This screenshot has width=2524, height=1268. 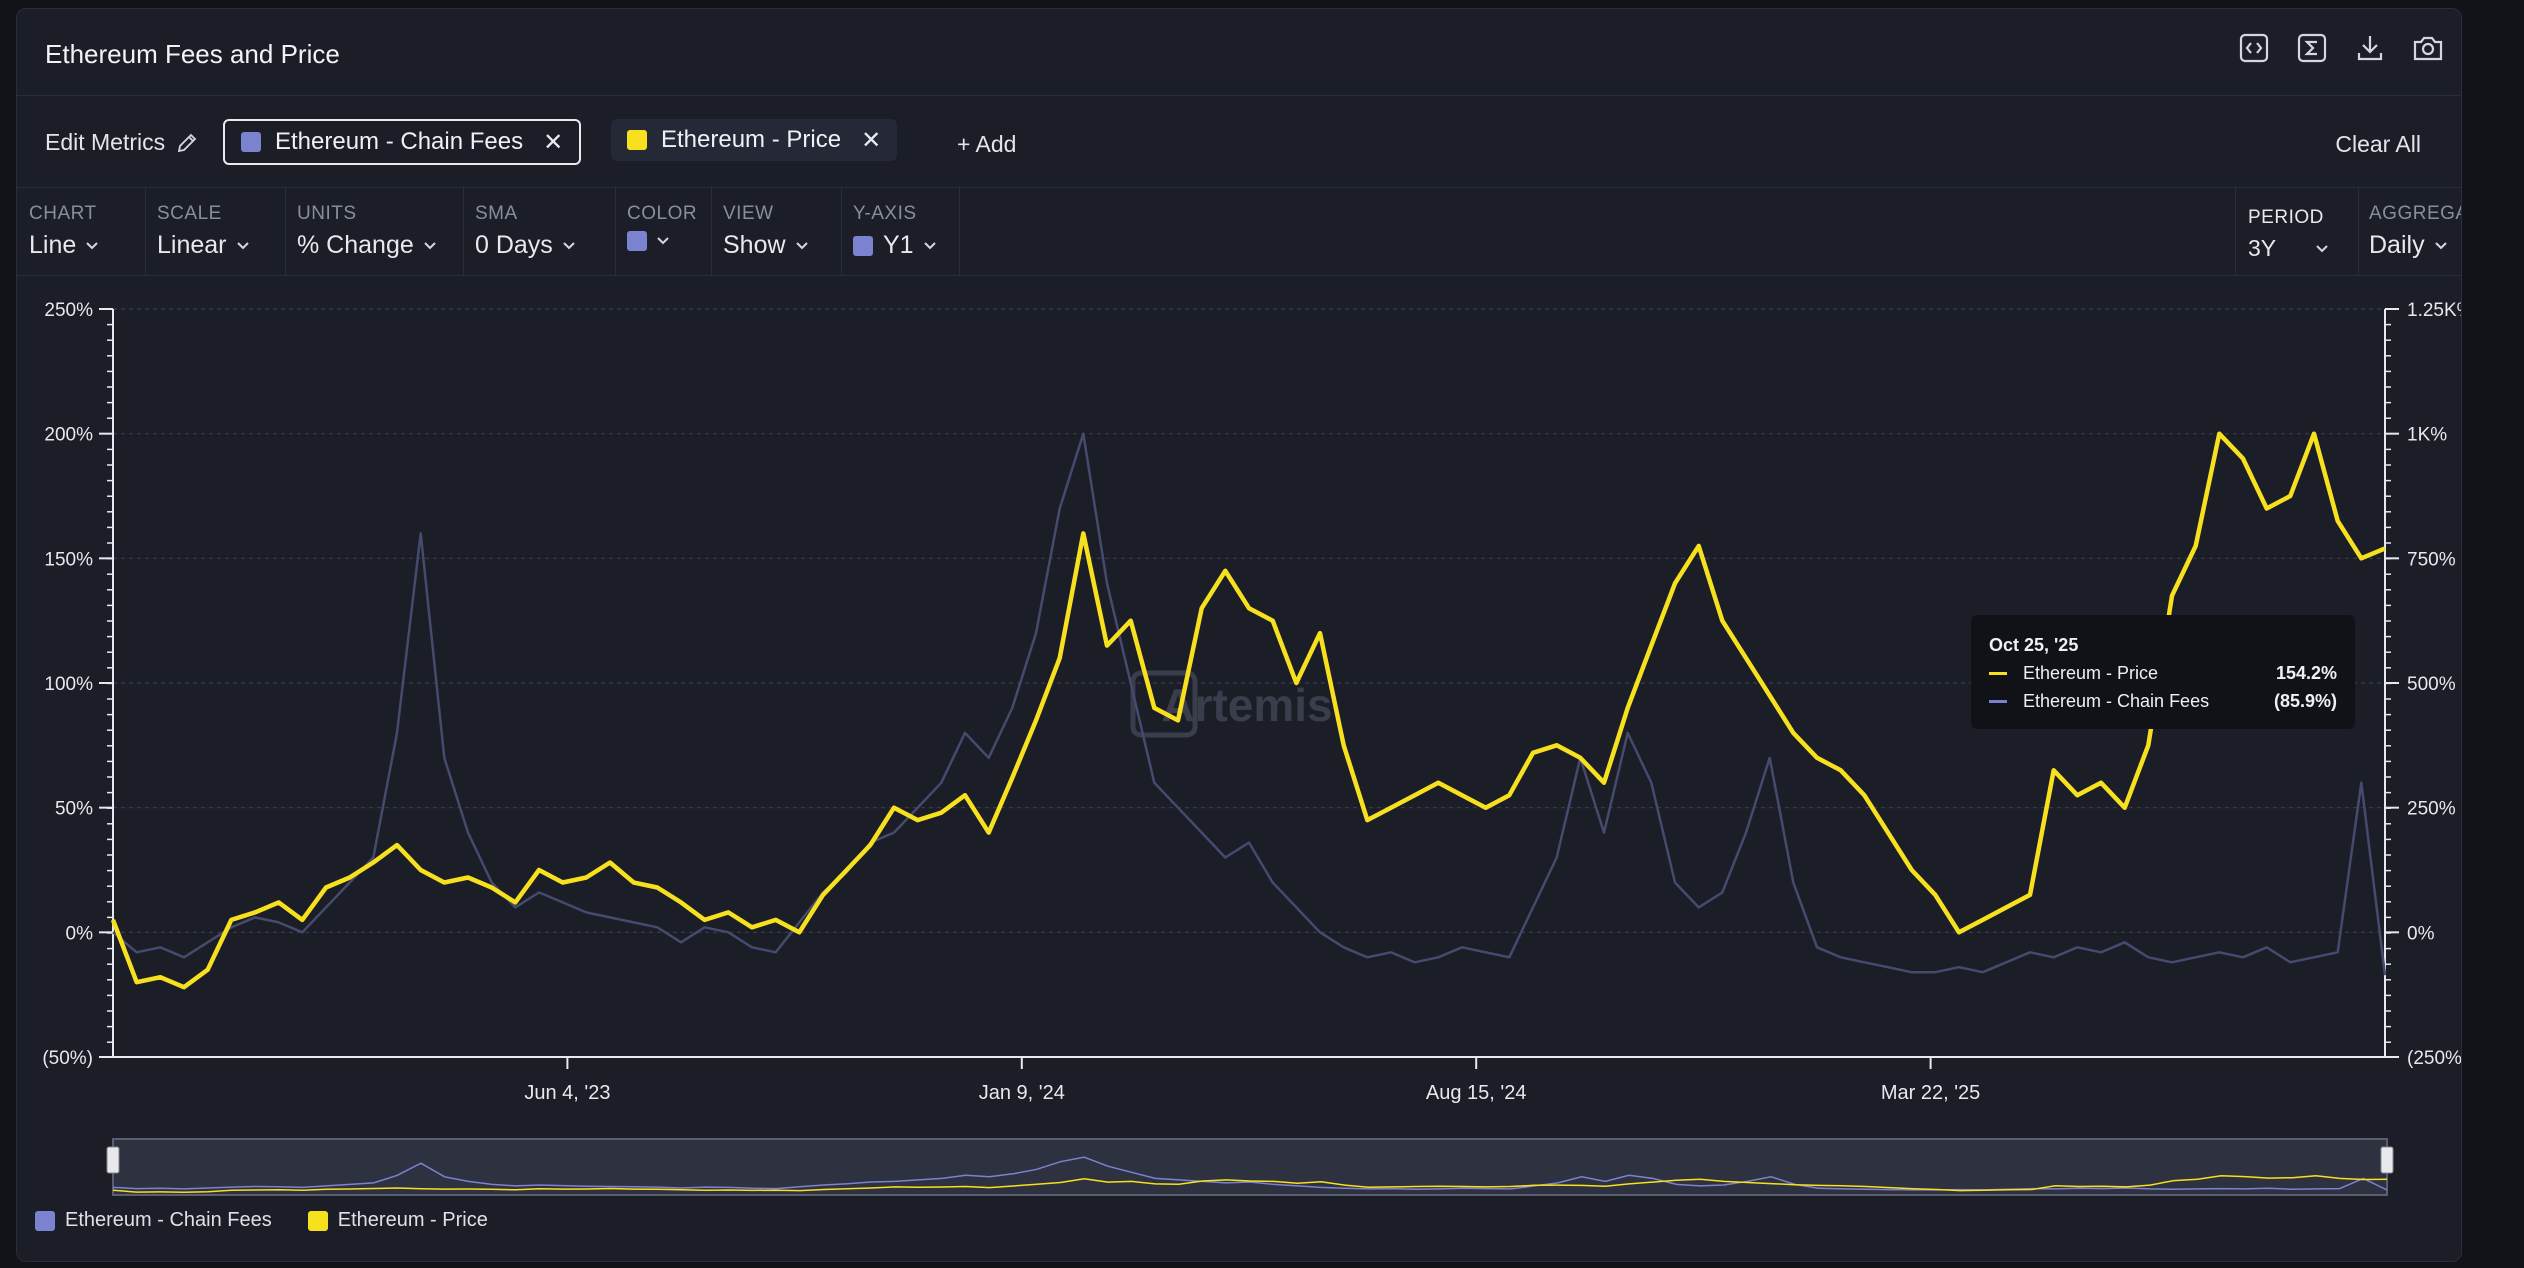 I want to click on control-label: AGGREGATE, so click(x=2415, y=213).